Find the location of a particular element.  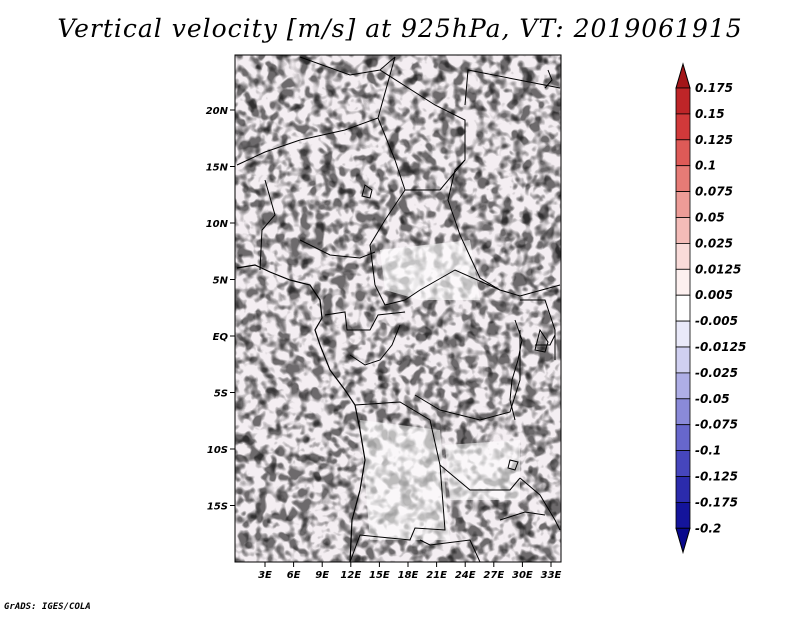

lat-label: 15N is located at coordinates (217, 168).